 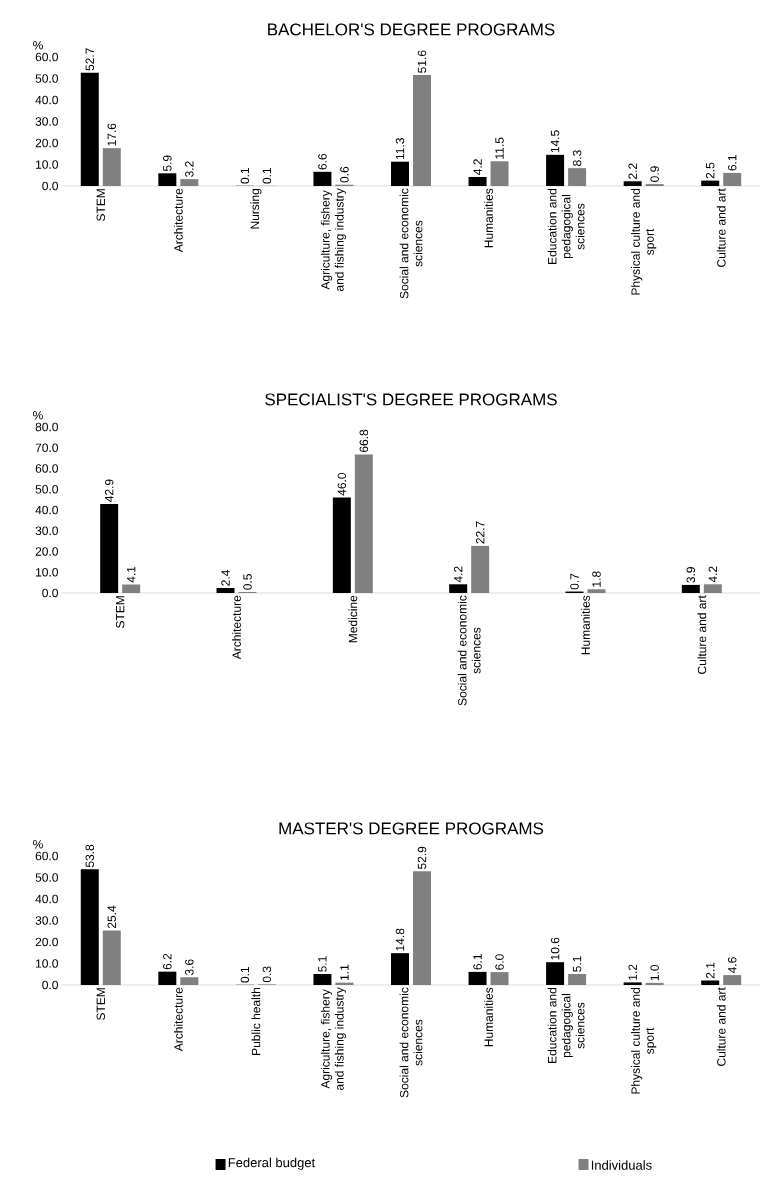 I want to click on data-label: 53.8, so click(x=90, y=856).